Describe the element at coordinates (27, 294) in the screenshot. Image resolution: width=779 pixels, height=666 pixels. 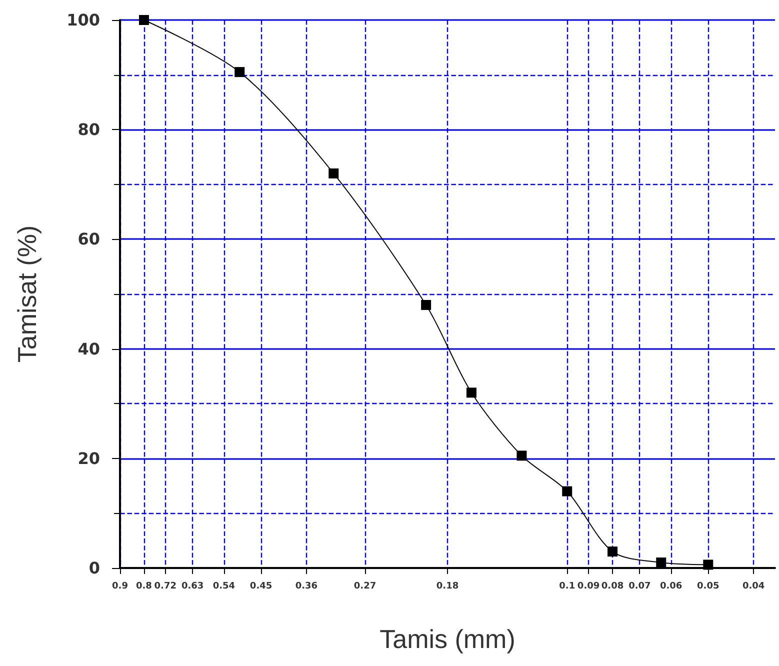
I see `y-axis-title: Tamisat (%)` at that location.